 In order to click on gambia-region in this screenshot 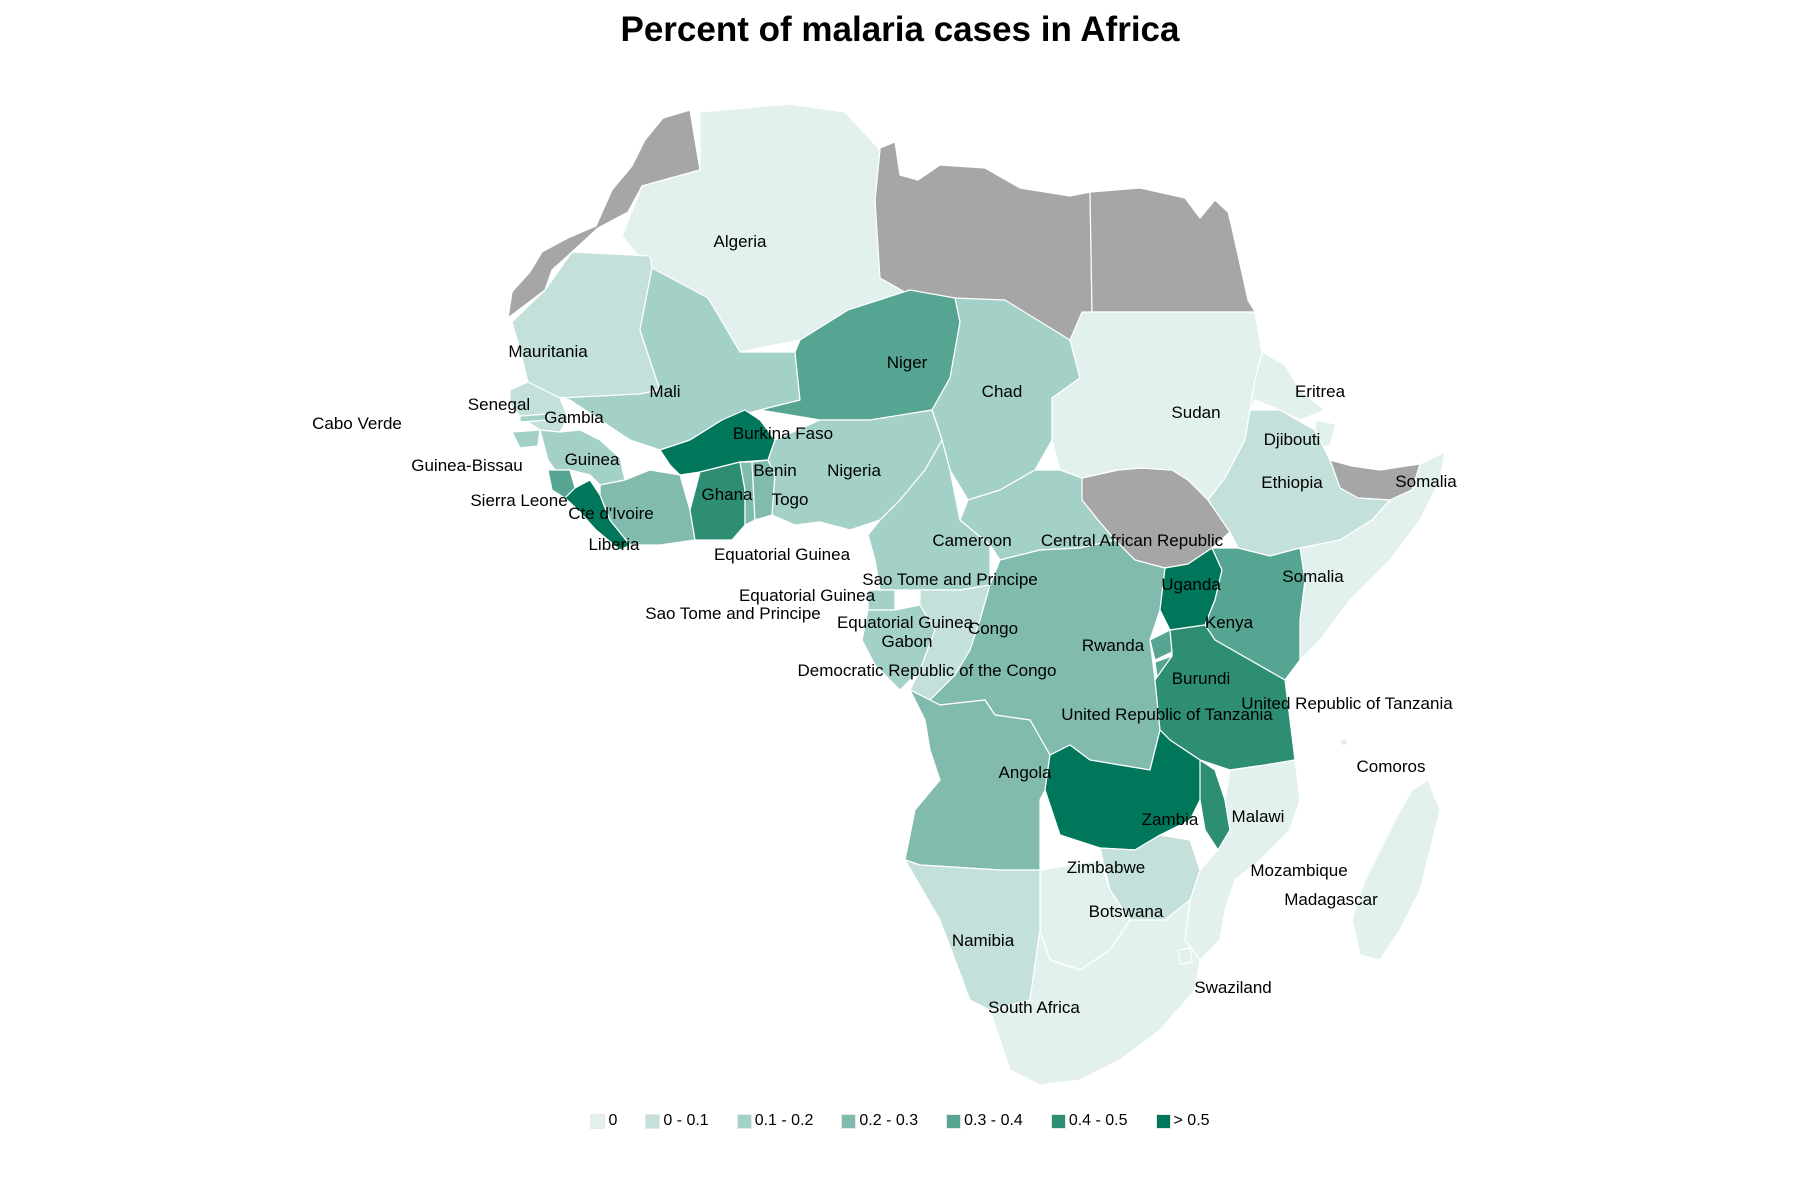, I will do `click(534, 418)`.